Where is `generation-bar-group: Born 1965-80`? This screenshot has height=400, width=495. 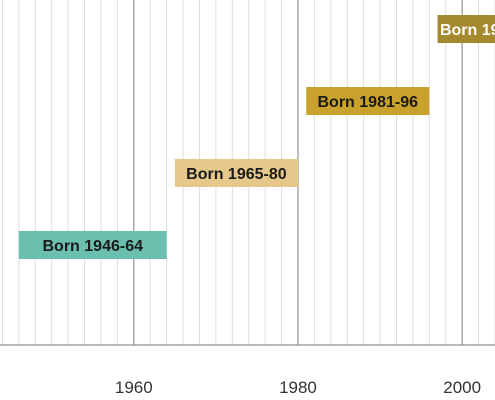 generation-bar-group: Born 1965-80 is located at coordinates (236, 173).